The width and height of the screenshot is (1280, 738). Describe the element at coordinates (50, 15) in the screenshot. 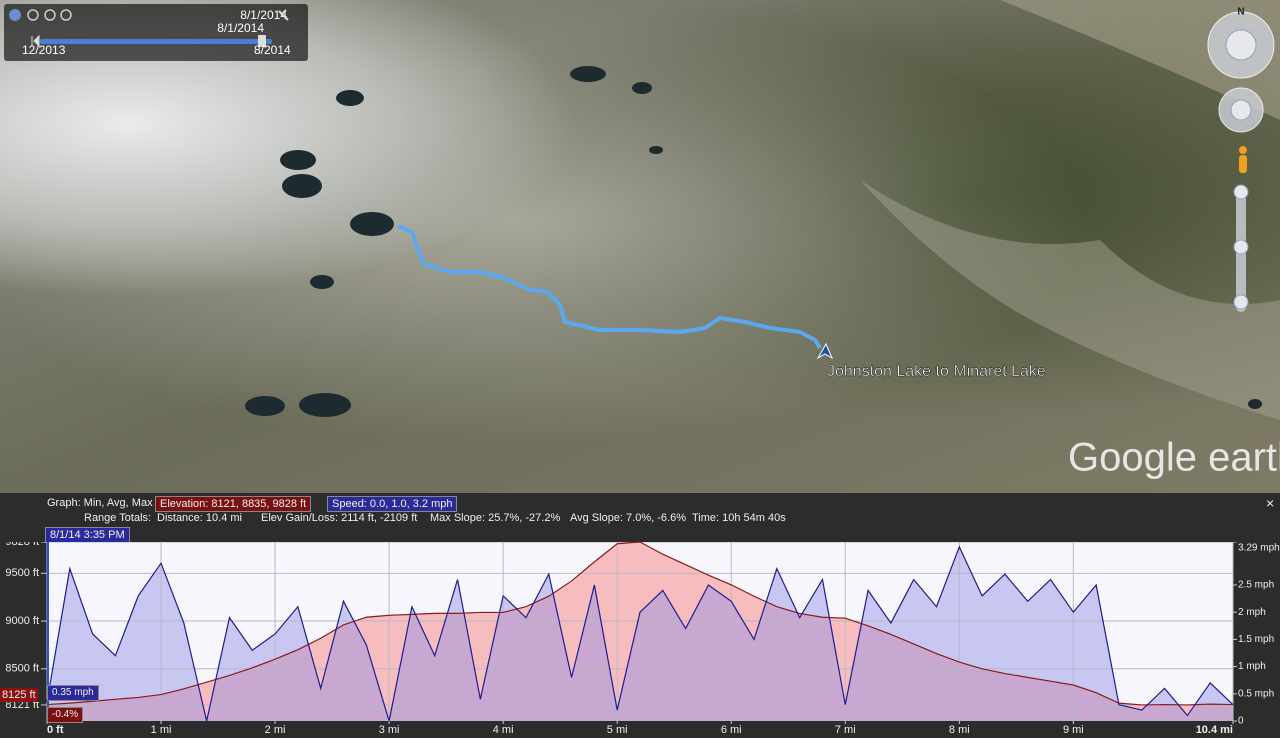

I see `zoom-in-button` at that location.